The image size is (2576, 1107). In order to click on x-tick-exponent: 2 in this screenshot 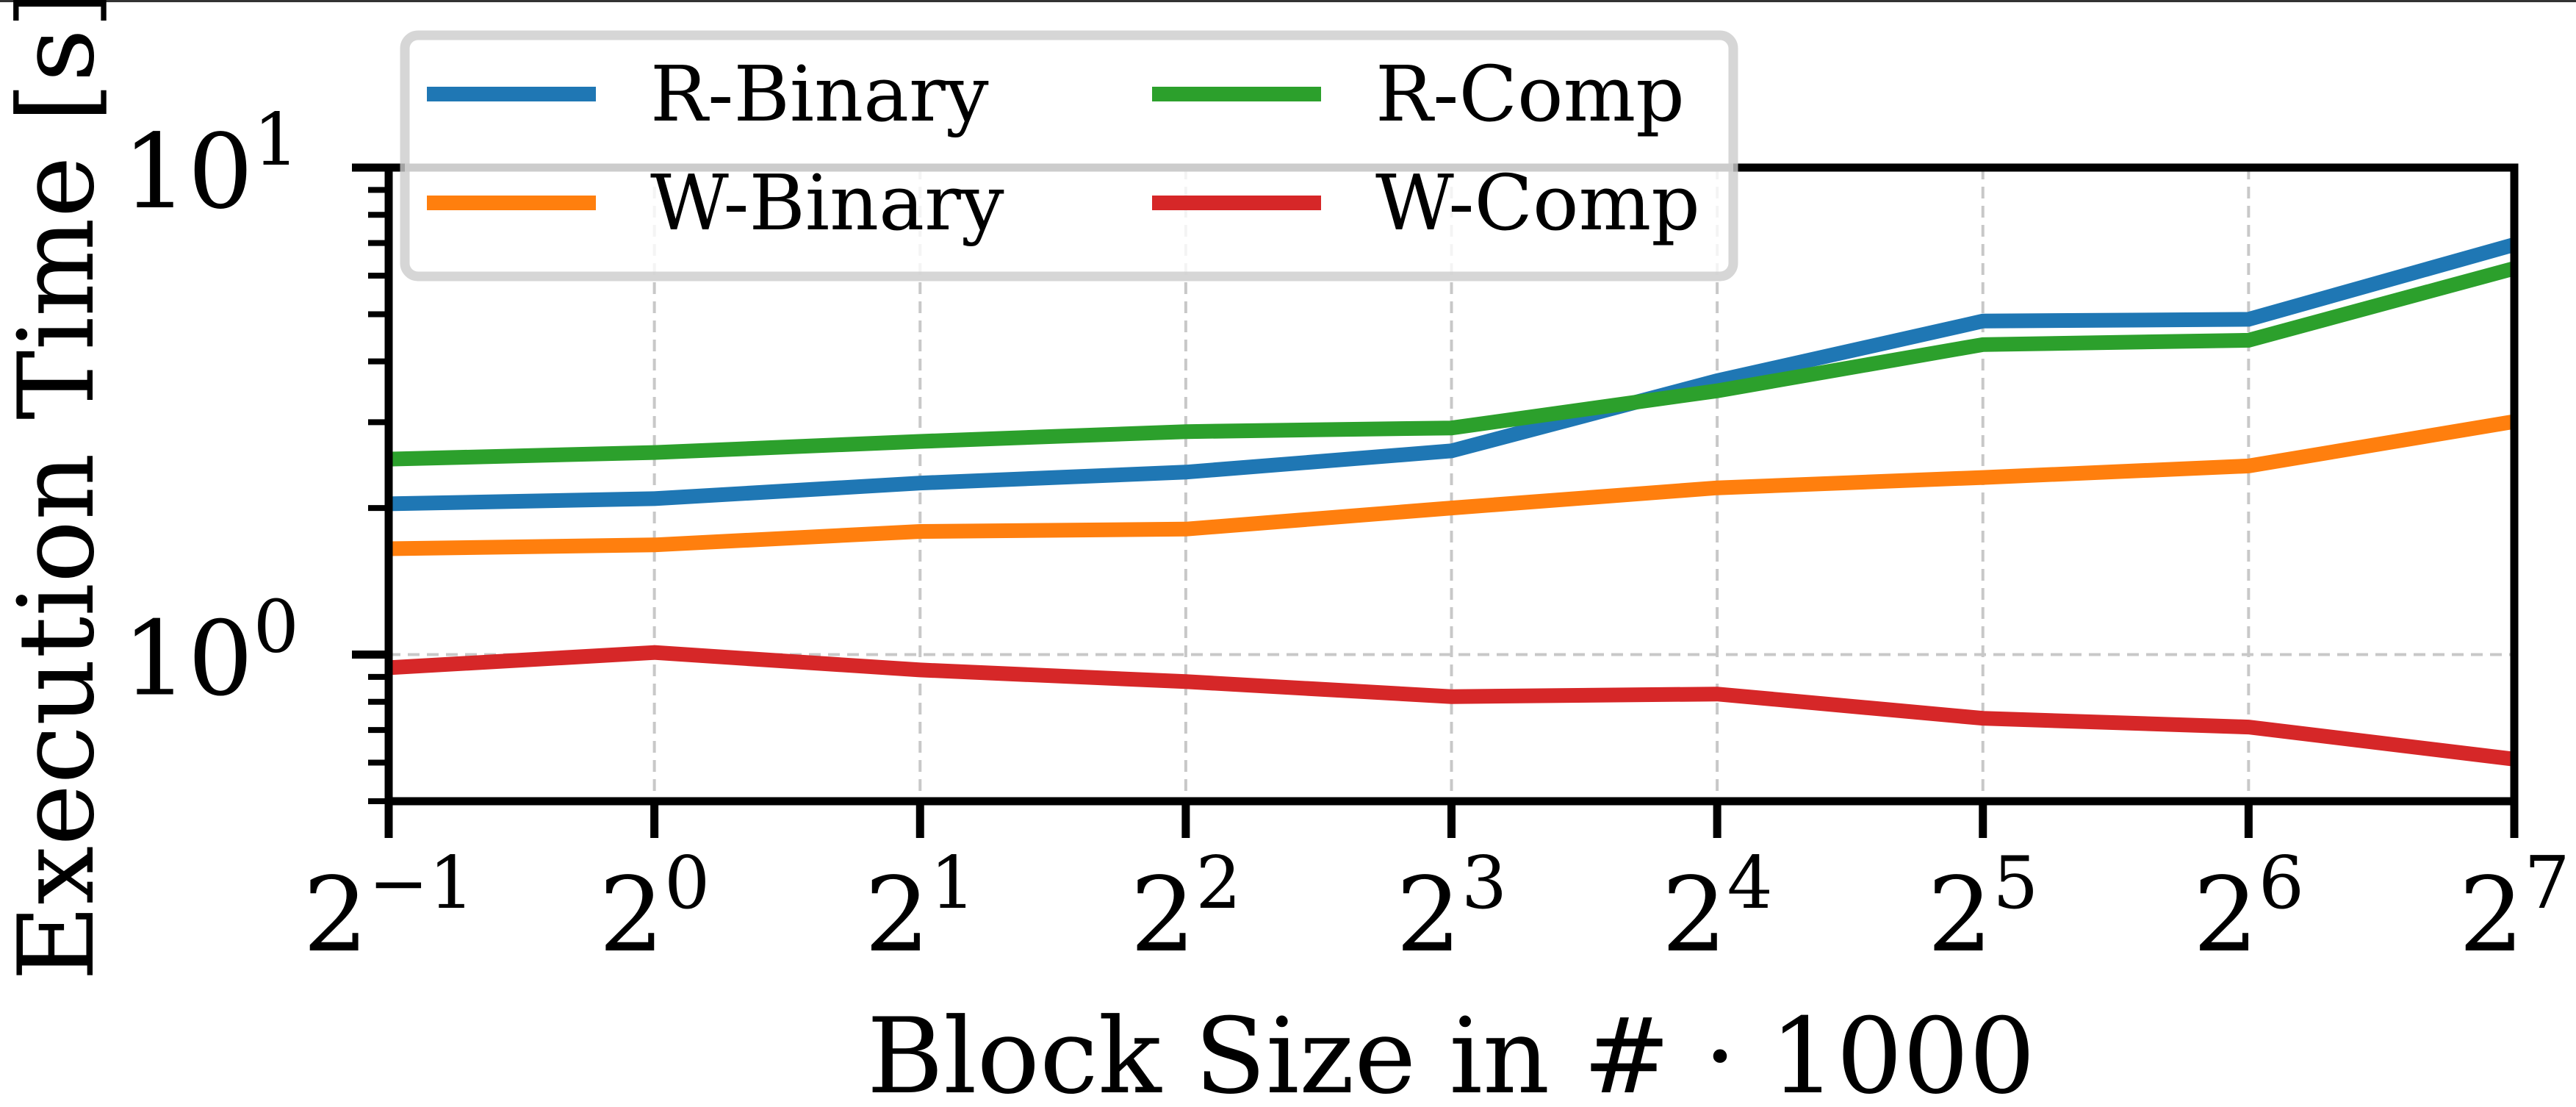, I will do `click(1218, 883)`.